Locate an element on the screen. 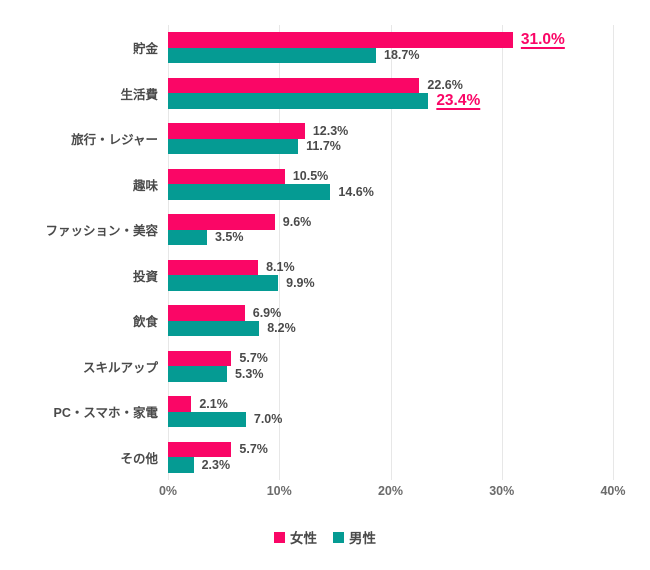  category-row: スキルアップ 5.7% 5.3% is located at coordinates (348, 367).